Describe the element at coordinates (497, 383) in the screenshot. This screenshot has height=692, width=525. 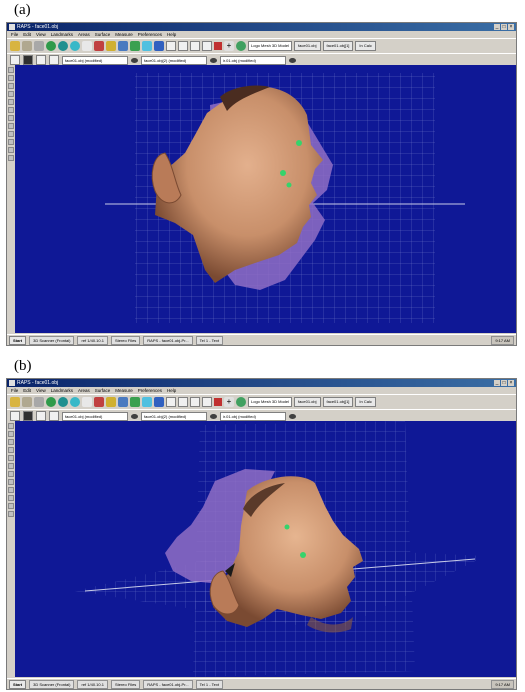
I see `minimize-icon: _` at that location.